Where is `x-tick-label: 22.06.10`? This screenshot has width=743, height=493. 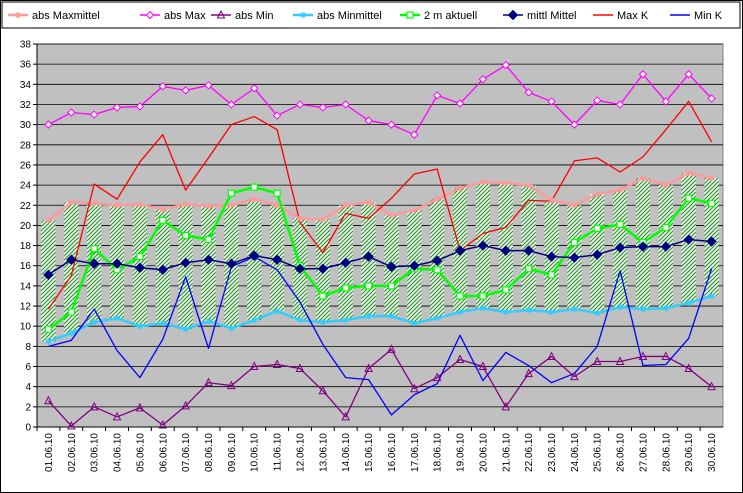 x-tick-label: 22.06.10 is located at coordinates (529, 452).